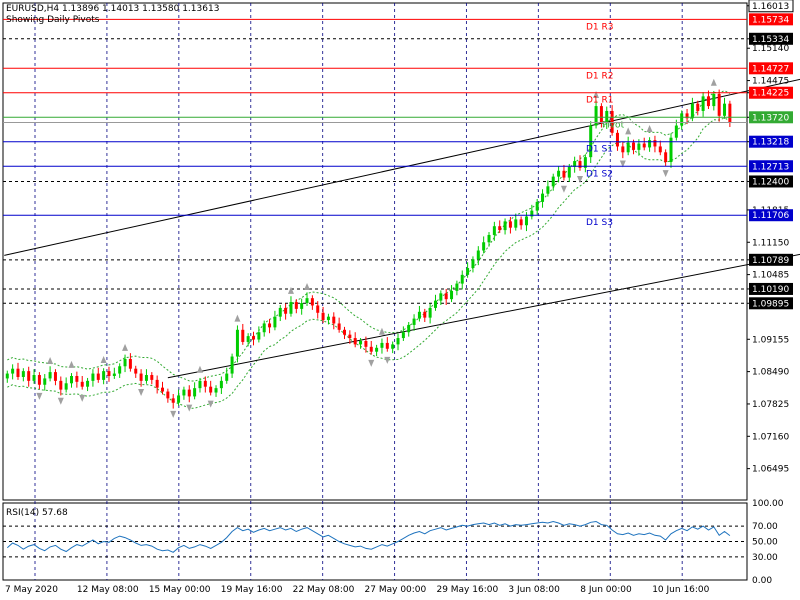 This screenshot has height=600, width=800. I want to click on pivot-price-tag-text: 1.13720, so click(770, 118).